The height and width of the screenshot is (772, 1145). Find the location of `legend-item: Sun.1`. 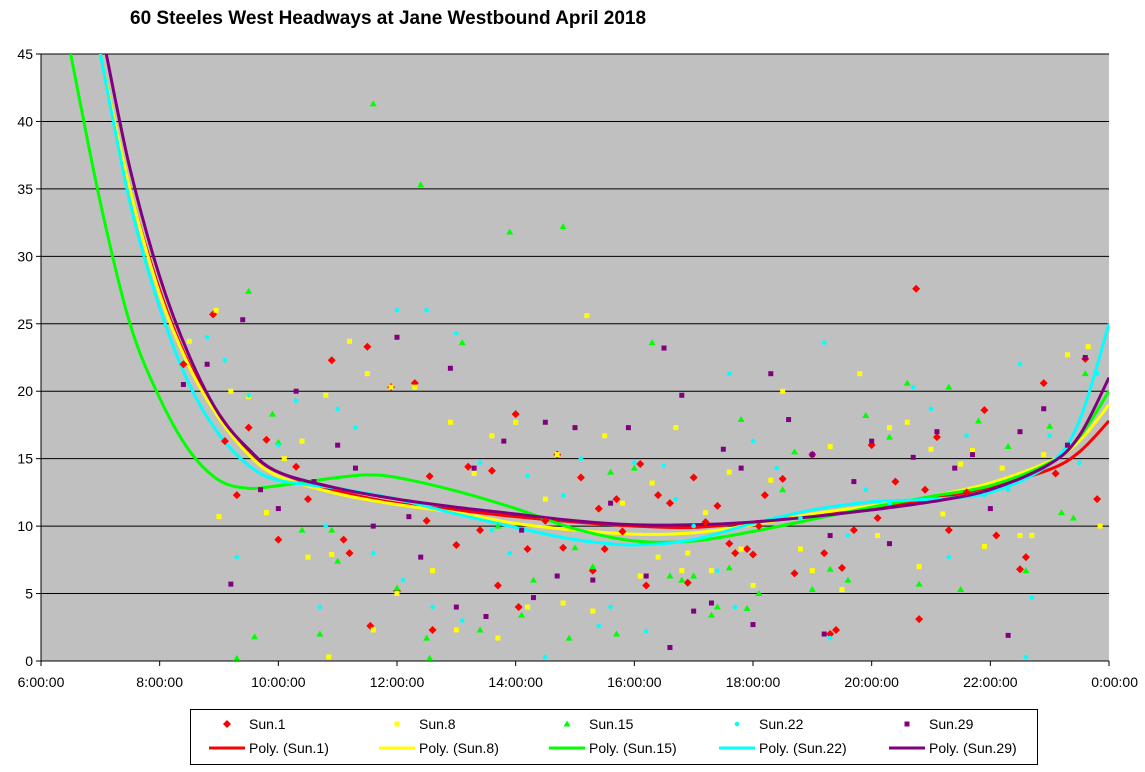

legend-item: Sun.1 is located at coordinates (247, 724).